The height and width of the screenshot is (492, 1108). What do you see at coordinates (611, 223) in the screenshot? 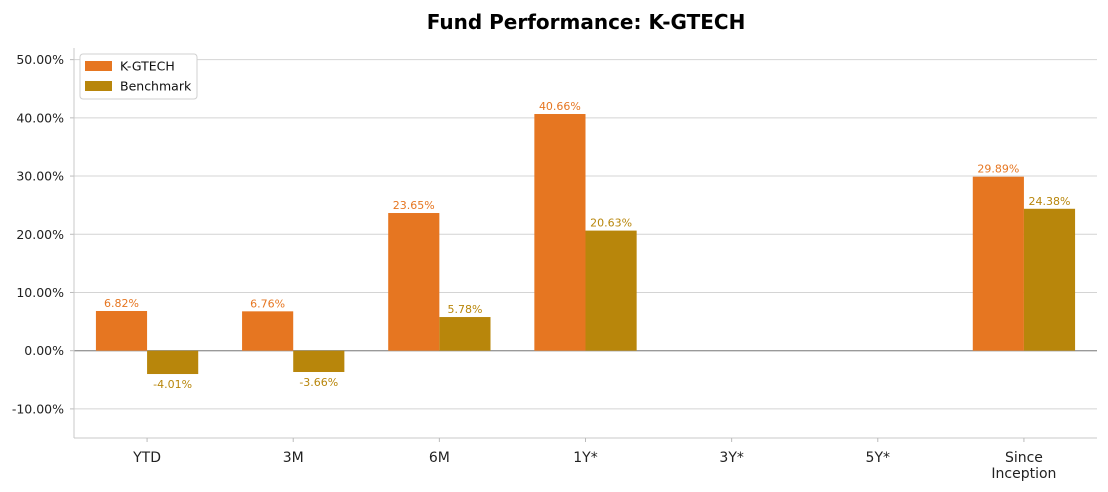
I see `data-label: 20.63%` at bounding box center [611, 223].